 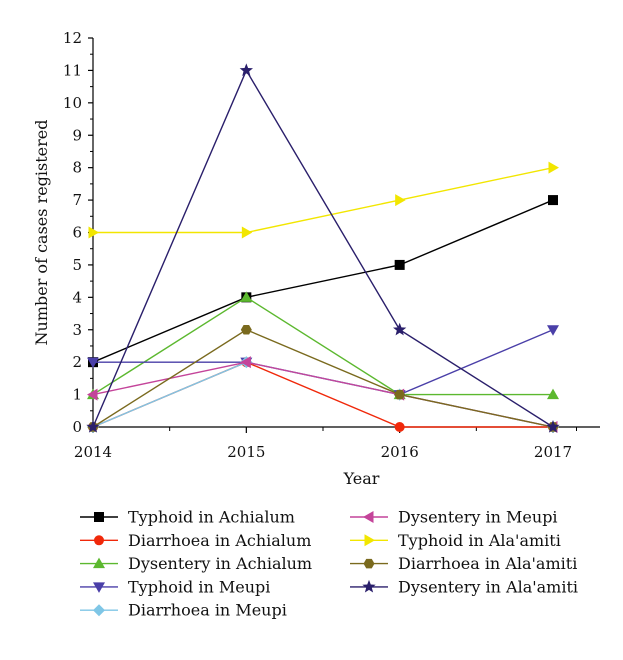 I want to click on y-tick-label: 5, so click(x=77, y=265).